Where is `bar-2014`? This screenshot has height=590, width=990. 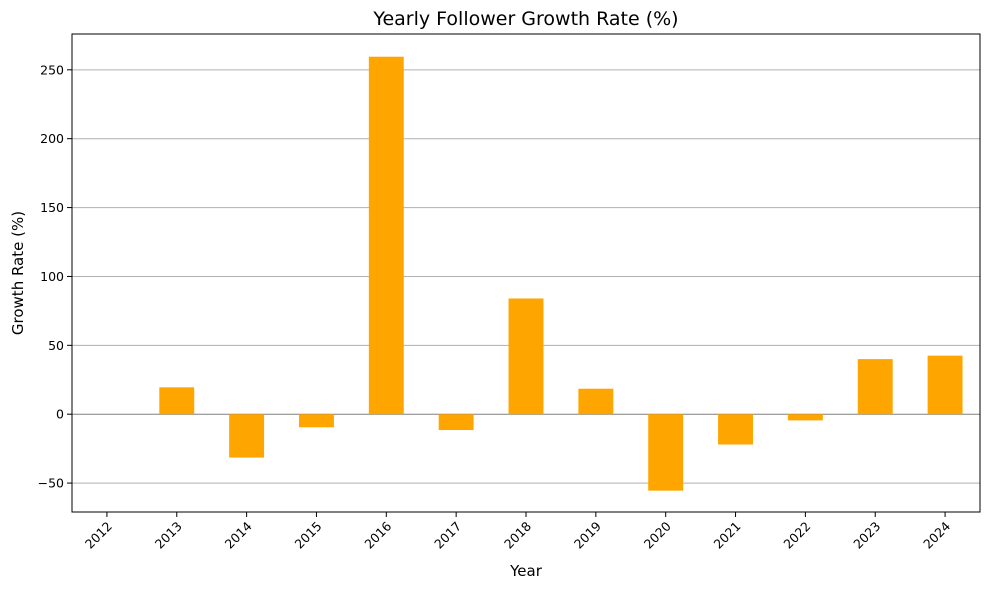 bar-2014 is located at coordinates (247, 436).